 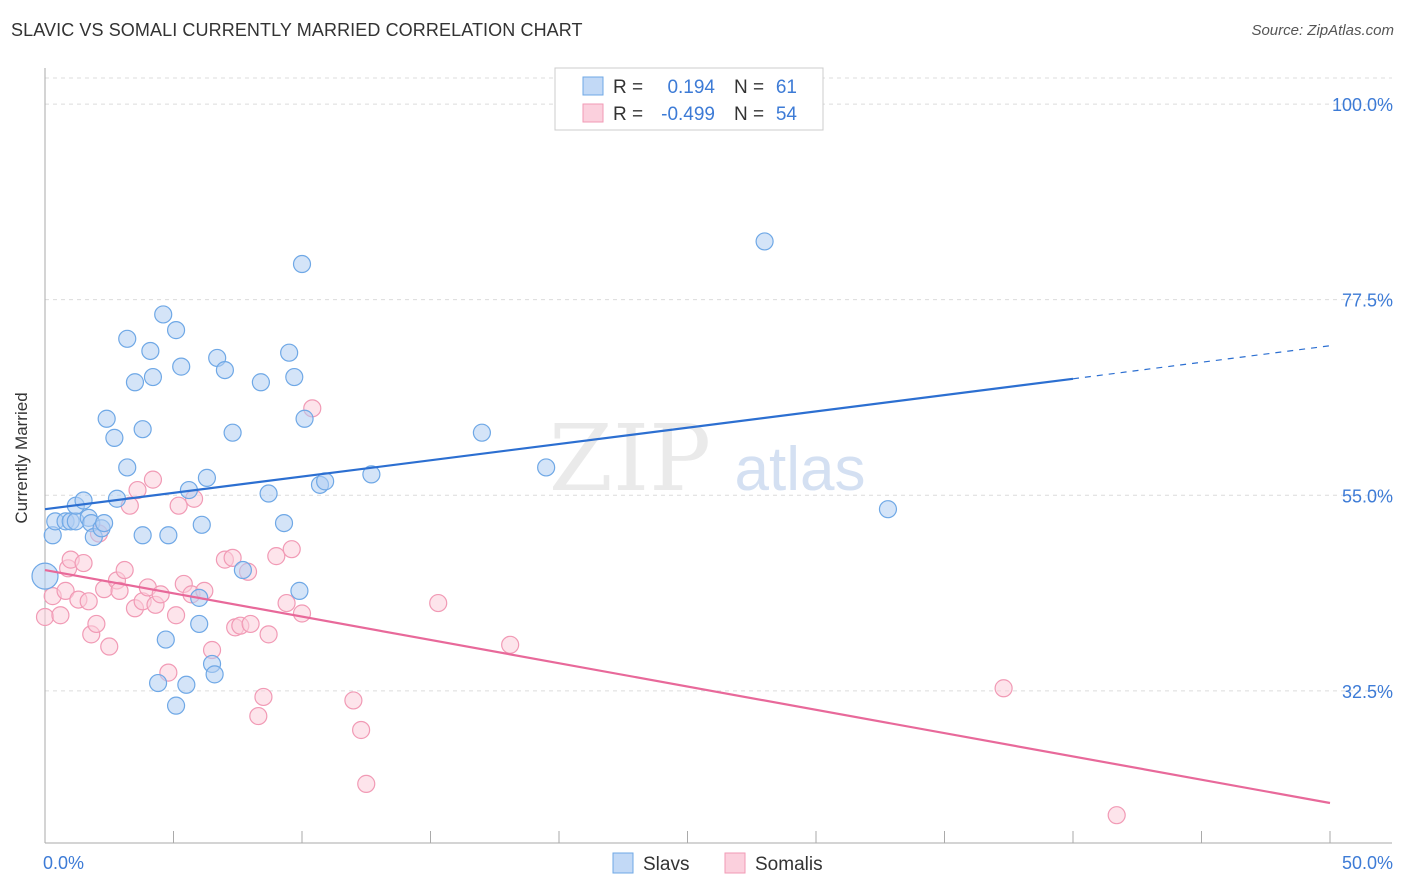 I want to click on legend-r-label-slavs: R =, so click(x=628, y=87).